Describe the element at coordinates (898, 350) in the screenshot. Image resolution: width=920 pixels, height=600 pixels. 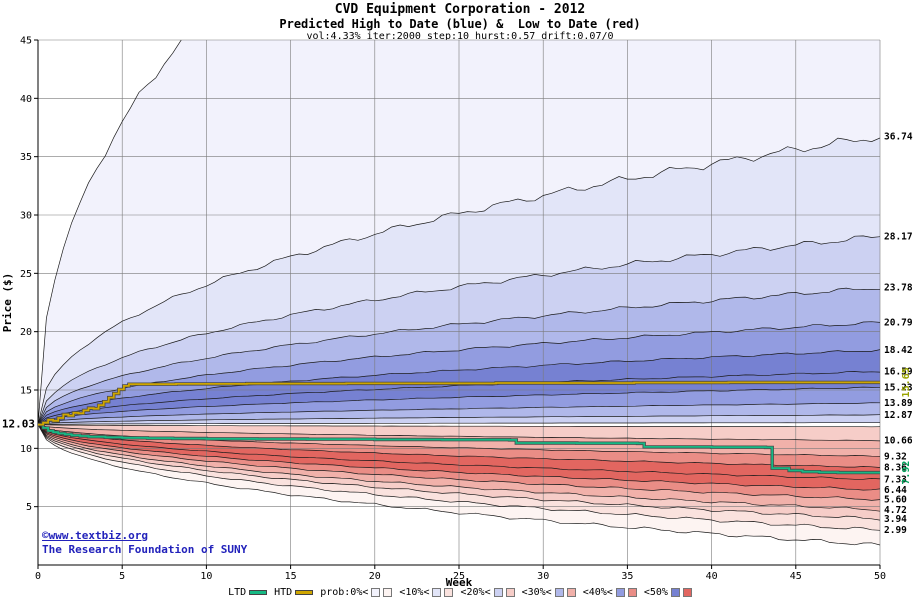
I see `svg-text: 18.42` at that location.